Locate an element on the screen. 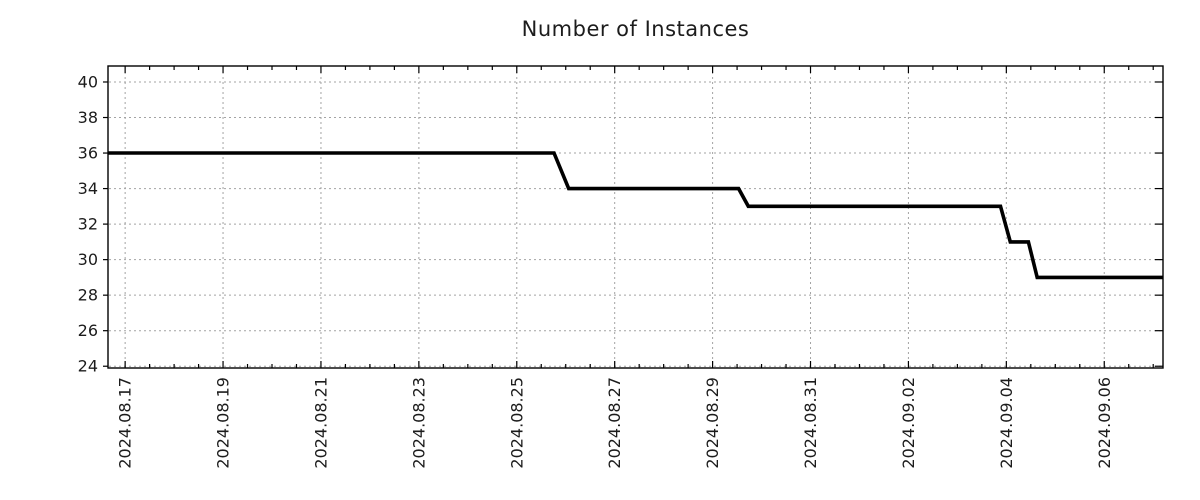 This screenshot has height=500, width=1200. x-tick-label: 2024.09.04 is located at coordinates (1006, 423).